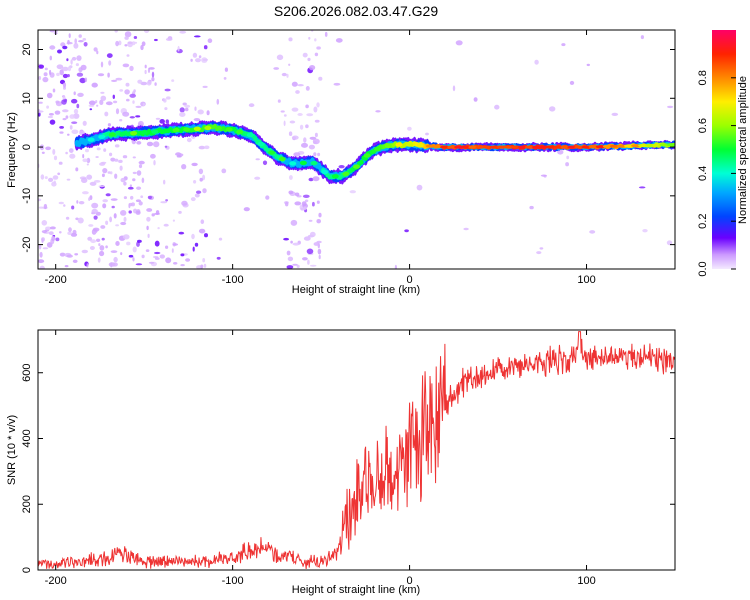 The width and height of the screenshot is (750, 600). Describe the element at coordinates (56, 581) in the screenshot. I see `x-tick-label: -200` at that location.